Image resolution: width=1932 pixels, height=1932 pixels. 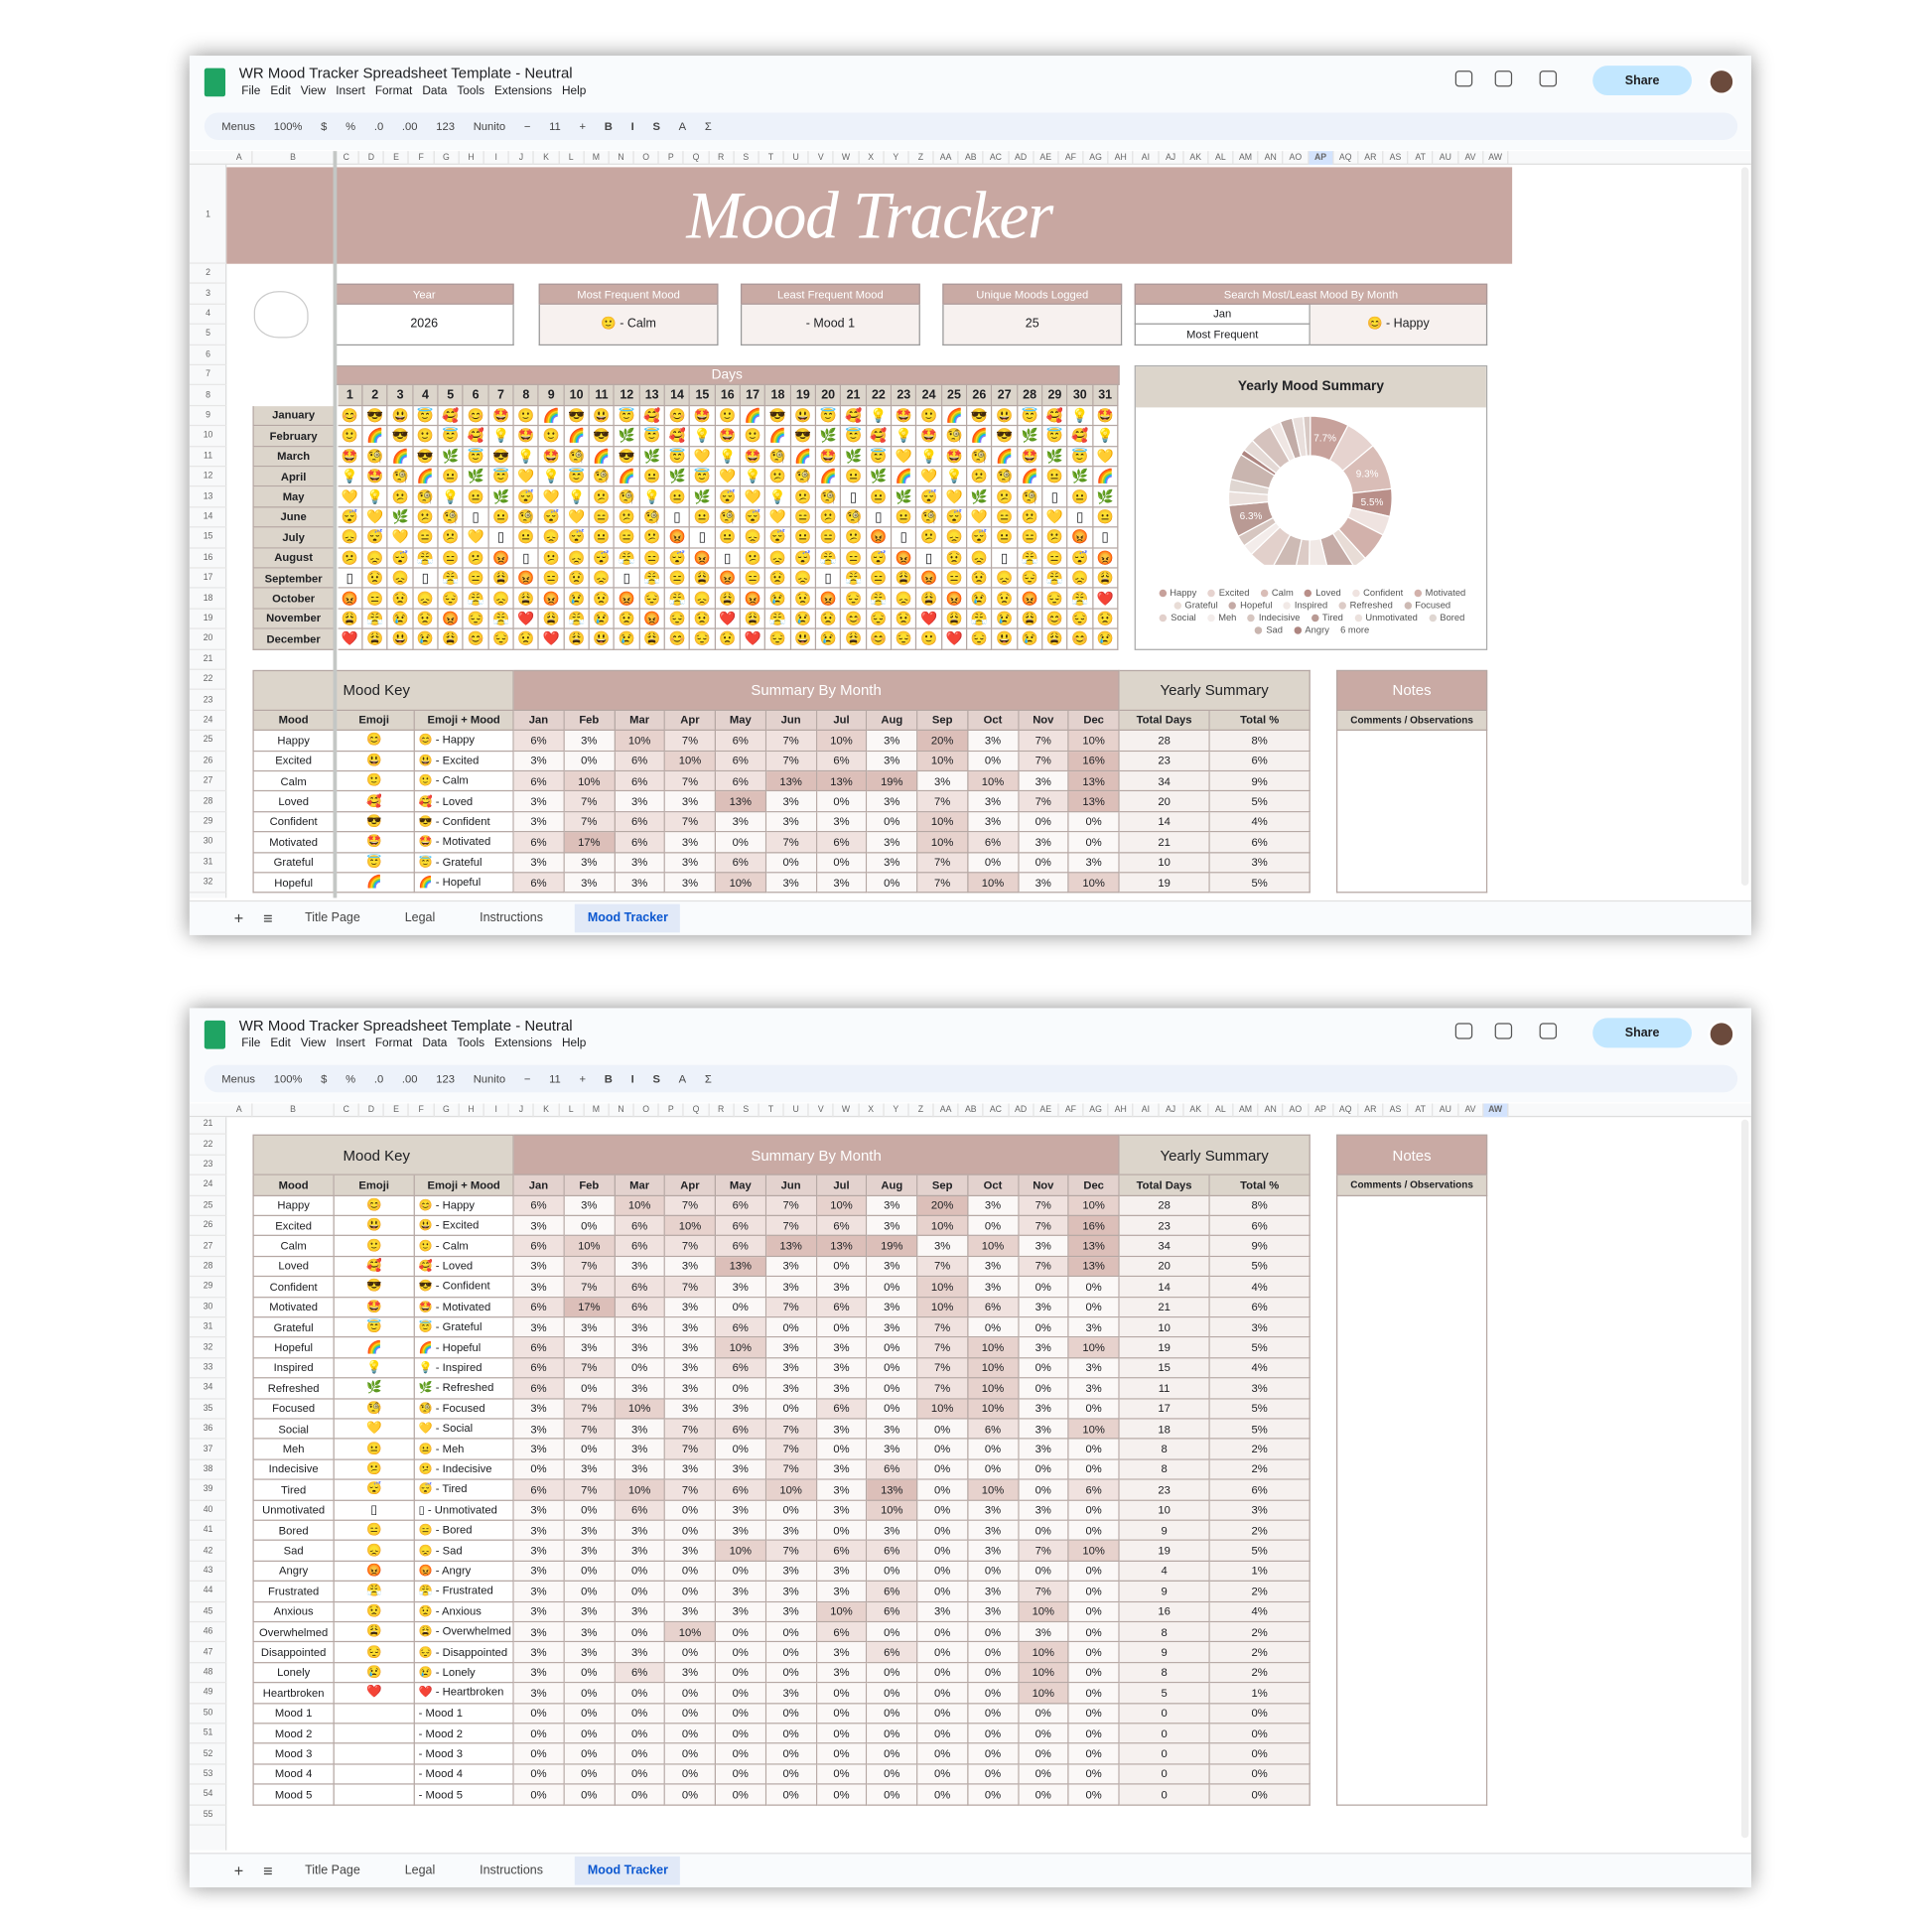 I want to click on total-percent: 6%, so click(x=1260, y=1490).